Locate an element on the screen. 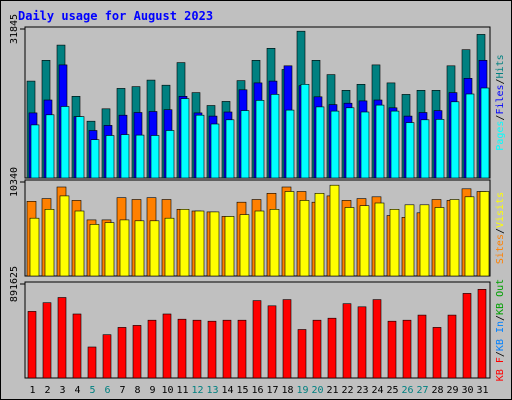 The height and width of the screenshot is (400, 512). day-label: 18 is located at coordinates (287, 390).